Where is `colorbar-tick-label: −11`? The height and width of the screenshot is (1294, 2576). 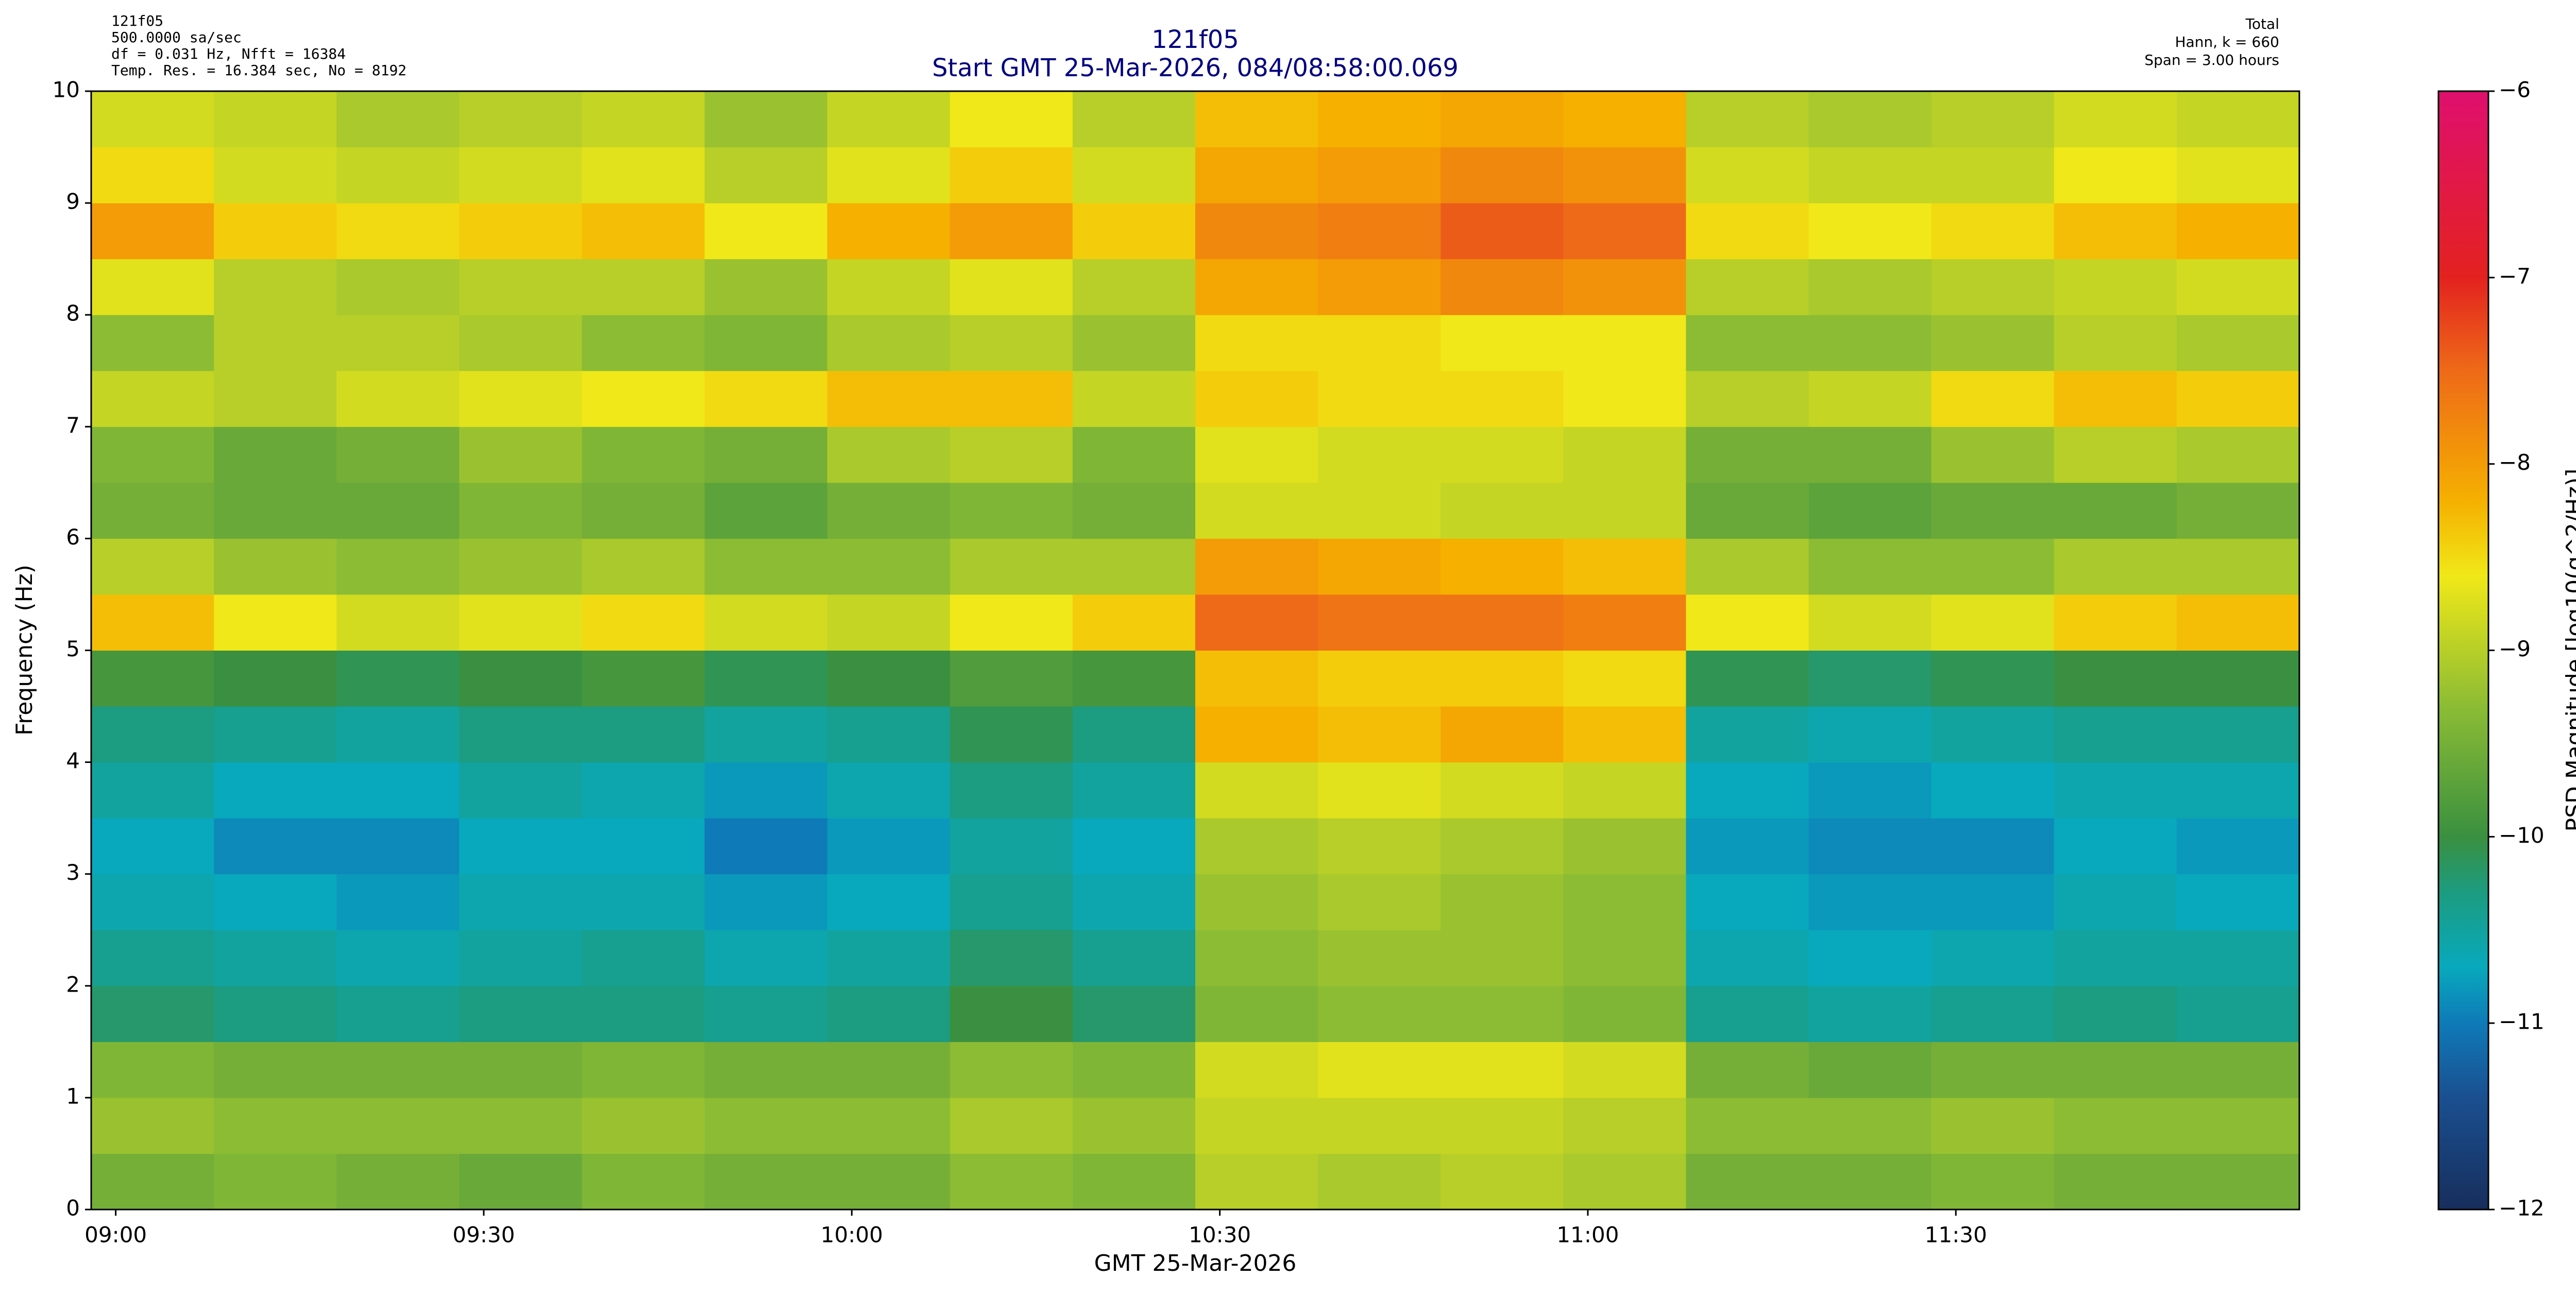
colorbar-tick-label: −11 is located at coordinates (2522, 1021).